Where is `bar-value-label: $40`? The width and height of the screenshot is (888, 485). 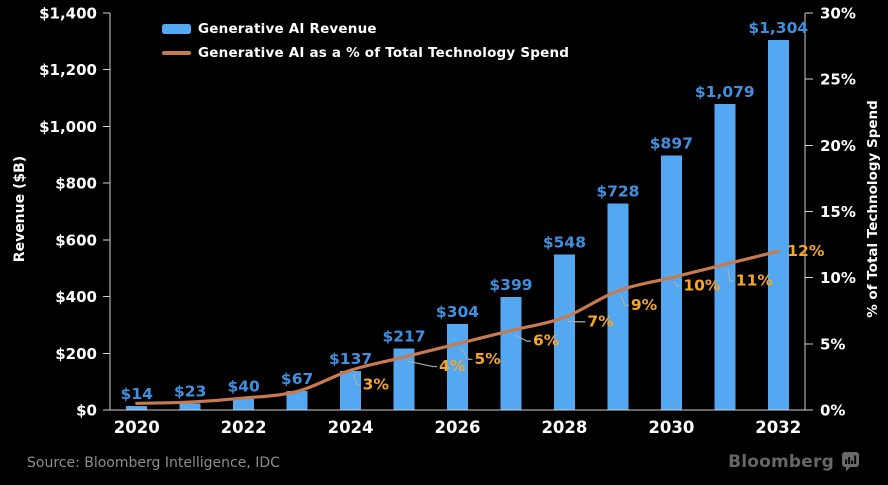 bar-value-label: $40 is located at coordinates (243, 387).